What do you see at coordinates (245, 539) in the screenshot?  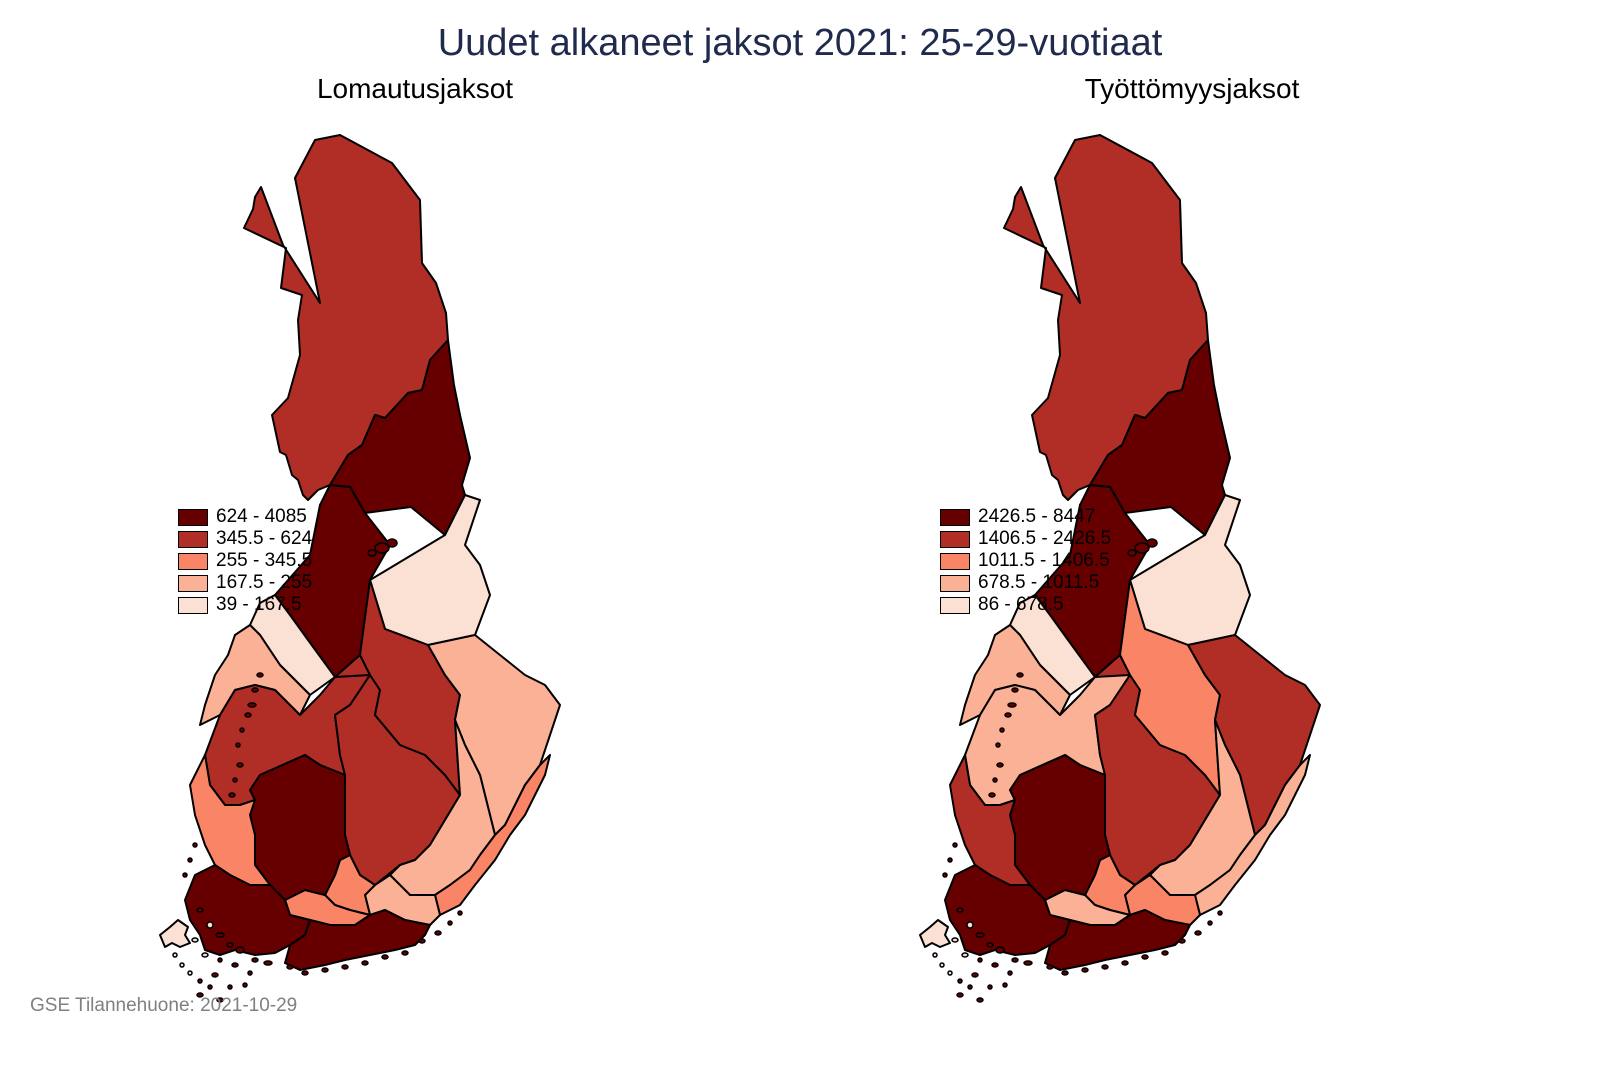 I see `legend-entry: 345.5 - 624` at bounding box center [245, 539].